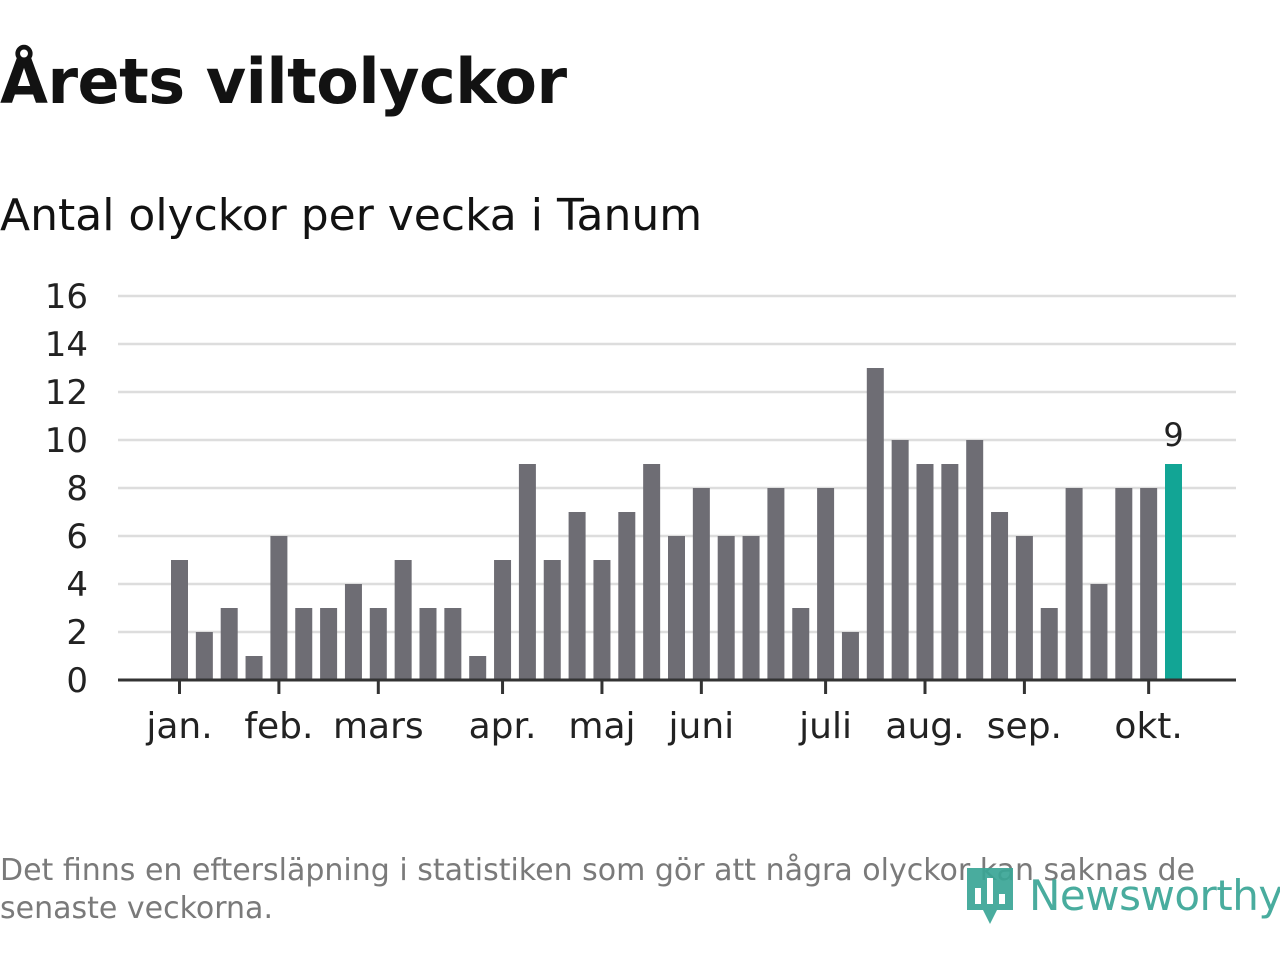 The width and height of the screenshot is (1280, 960). Describe the element at coordinates (66, 297) in the screenshot. I see `y-tick-label: 16` at that location.